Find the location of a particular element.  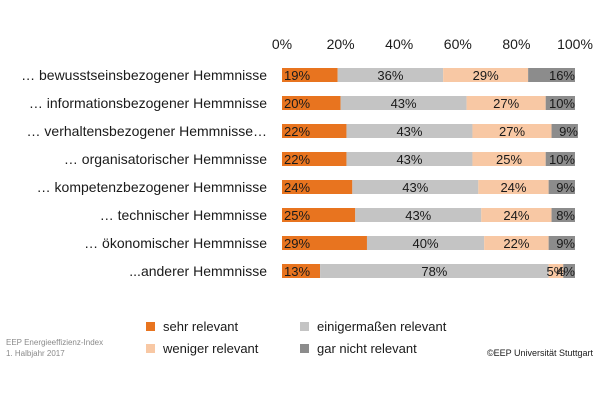

bar-value-label: 4% is located at coordinates (565, 271).